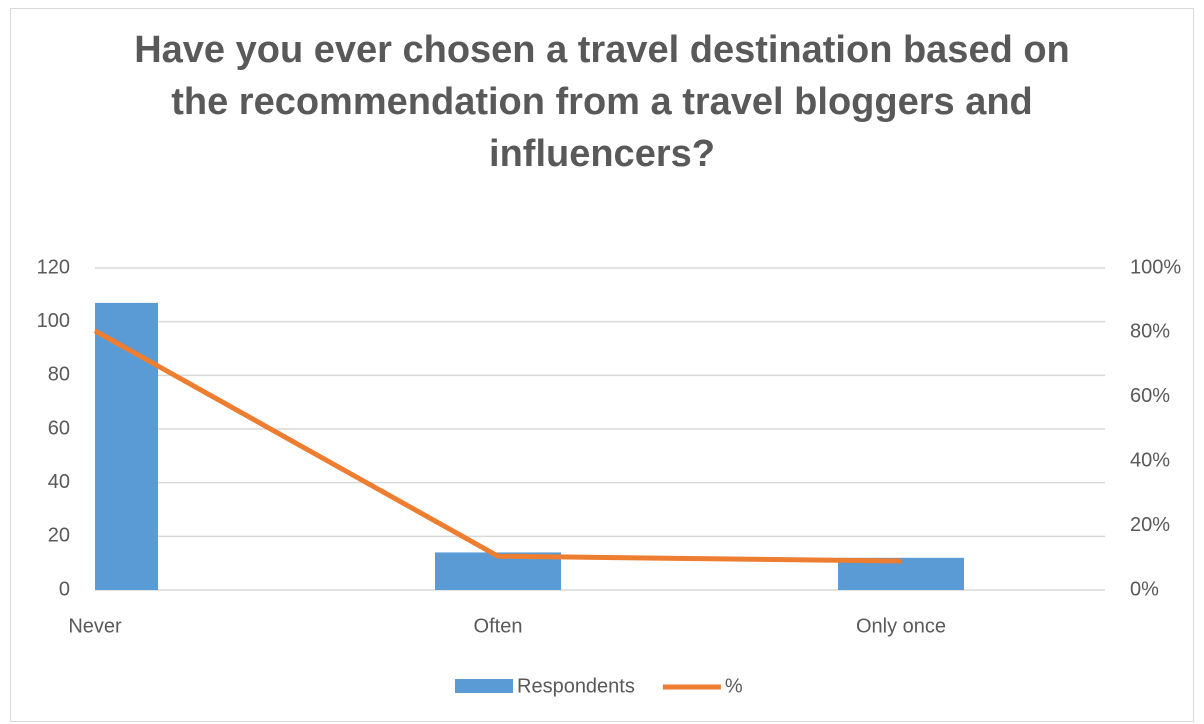  What do you see at coordinates (734, 686) in the screenshot?
I see `legend-label: %` at bounding box center [734, 686].